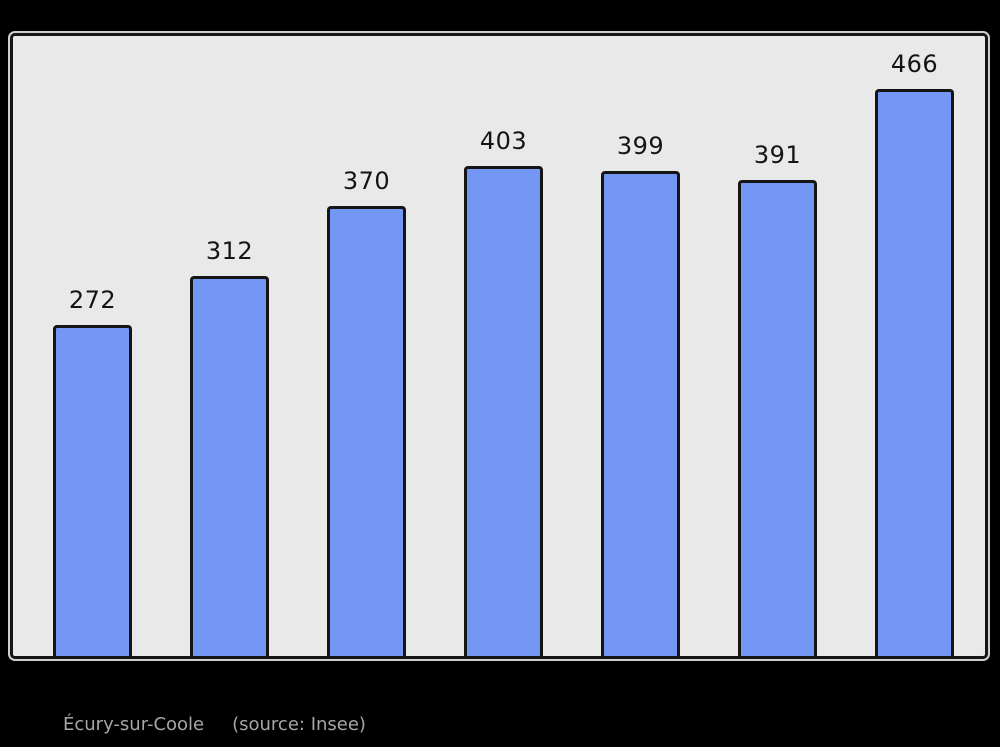 The width and height of the screenshot is (1000, 747). I want to click on bar-group: 399, so click(640, 394).